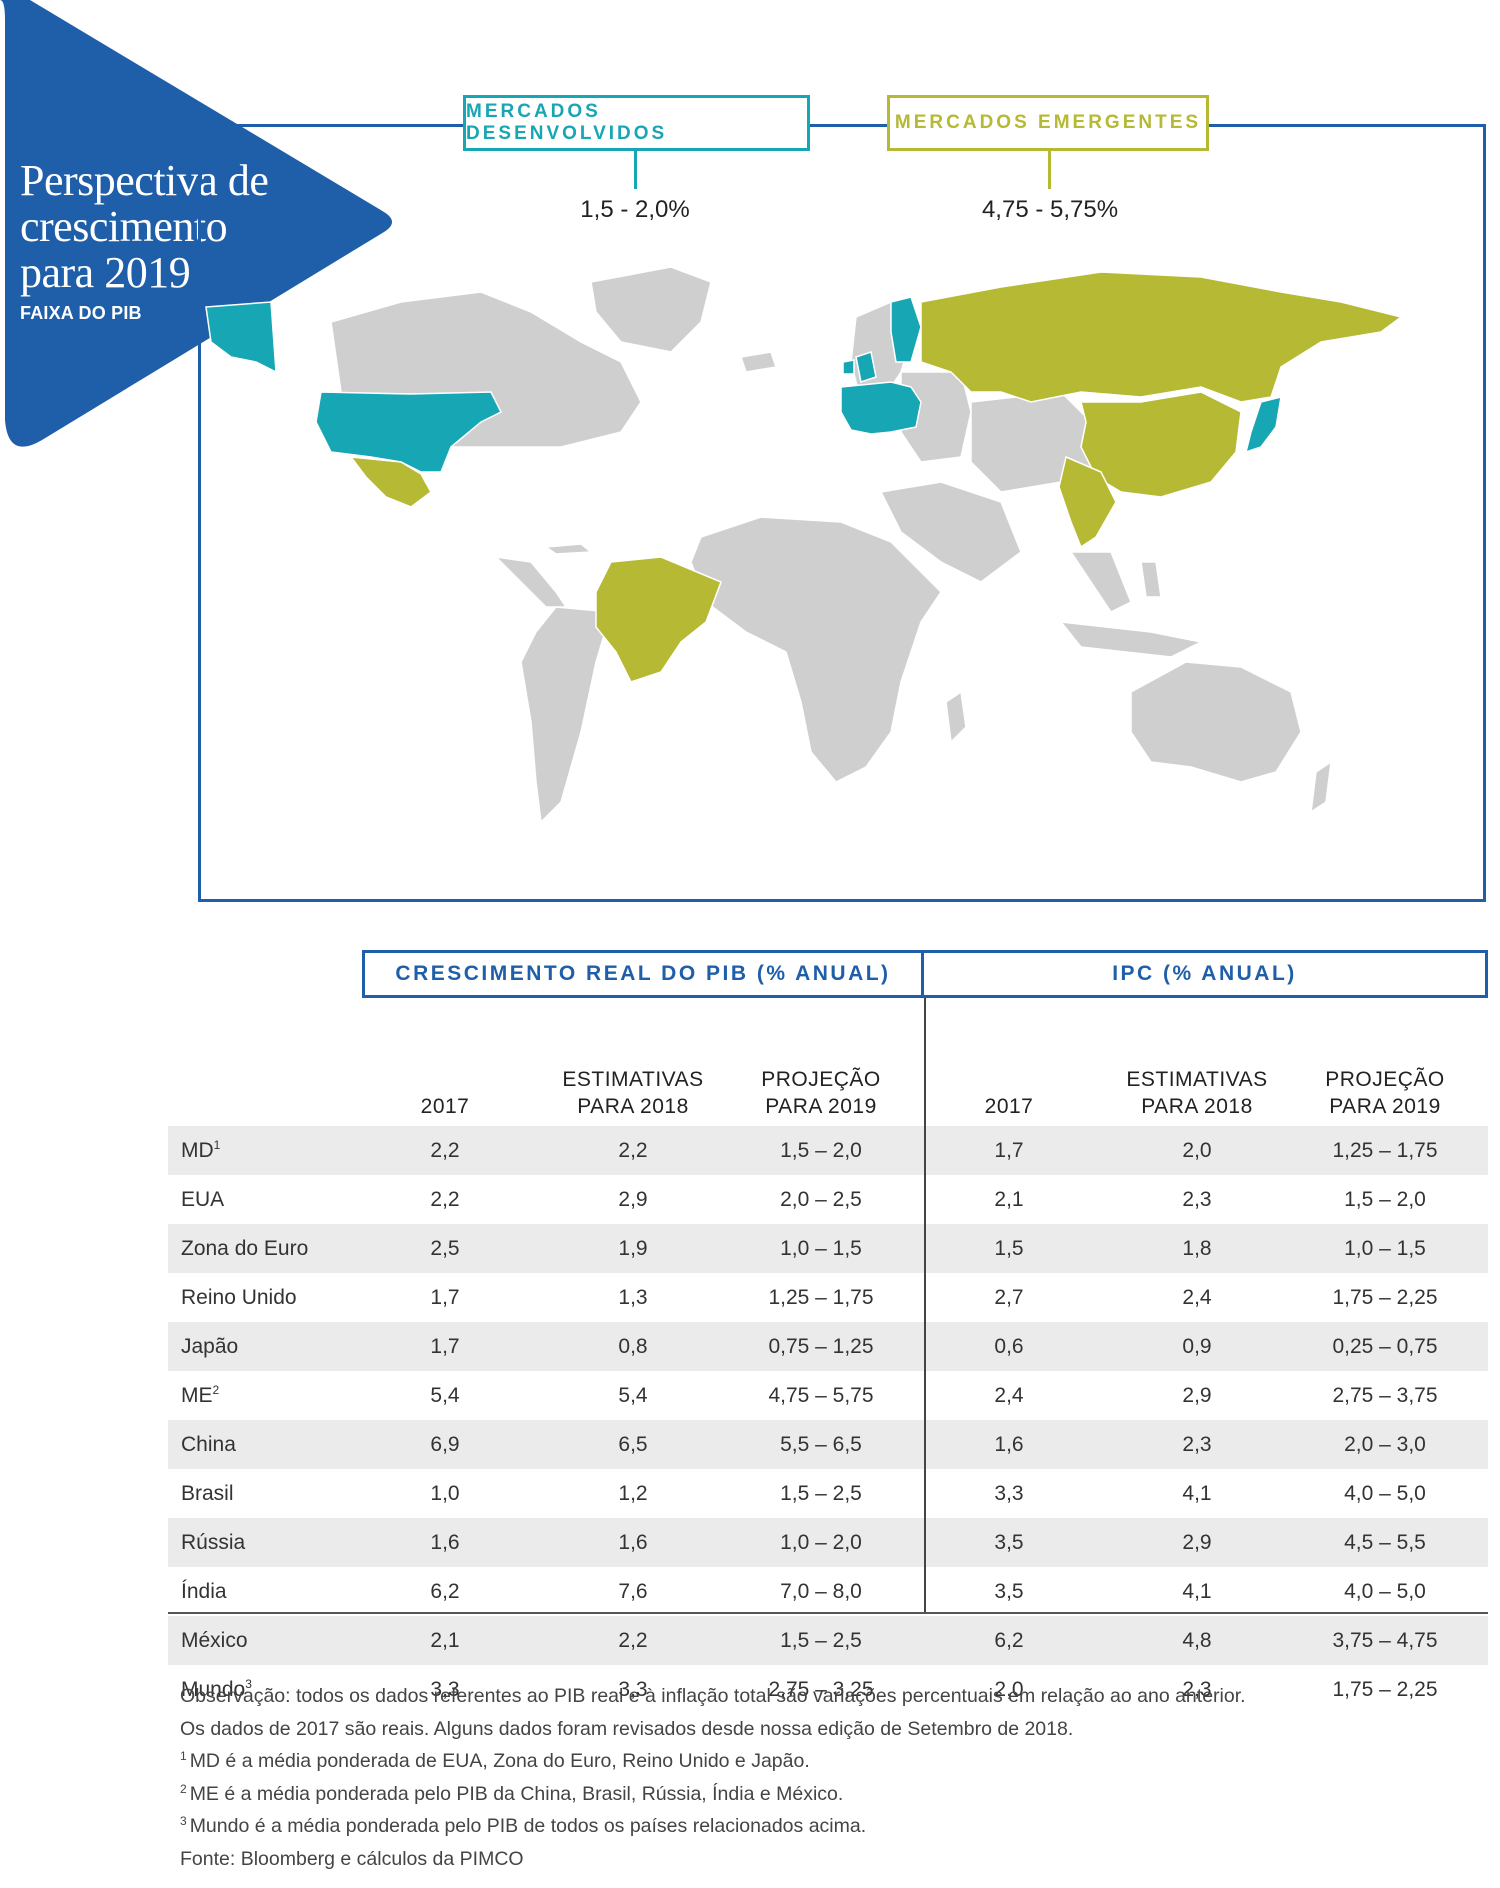  I want to click on table-cell: 0,25 – 0,75, so click(1385, 1346).